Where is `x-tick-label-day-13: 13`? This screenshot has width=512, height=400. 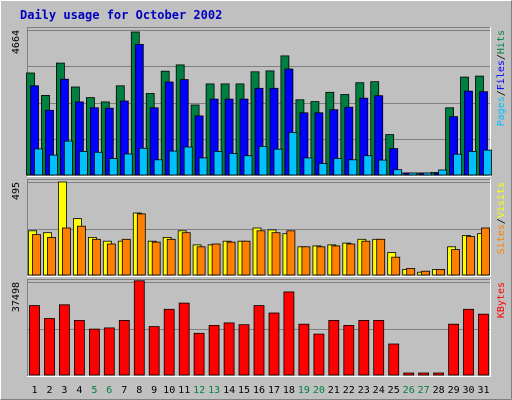
x-tick-label-day-13: 13 is located at coordinates (214, 390).